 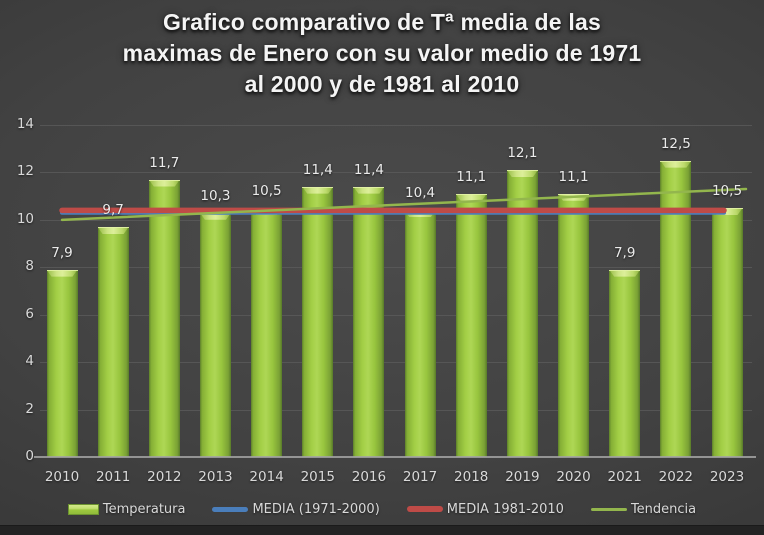 I want to click on chart-title-line-3: al 2000 y de 1981 al 2010, so click(x=382, y=84).